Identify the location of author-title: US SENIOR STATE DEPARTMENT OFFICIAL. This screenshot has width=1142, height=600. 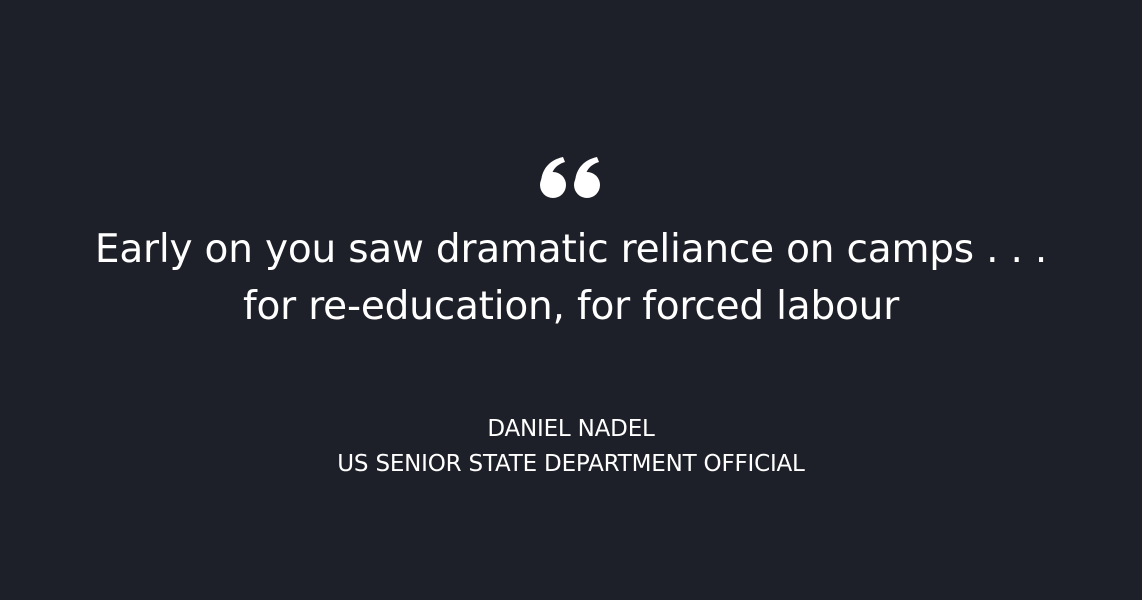
(571, 464).